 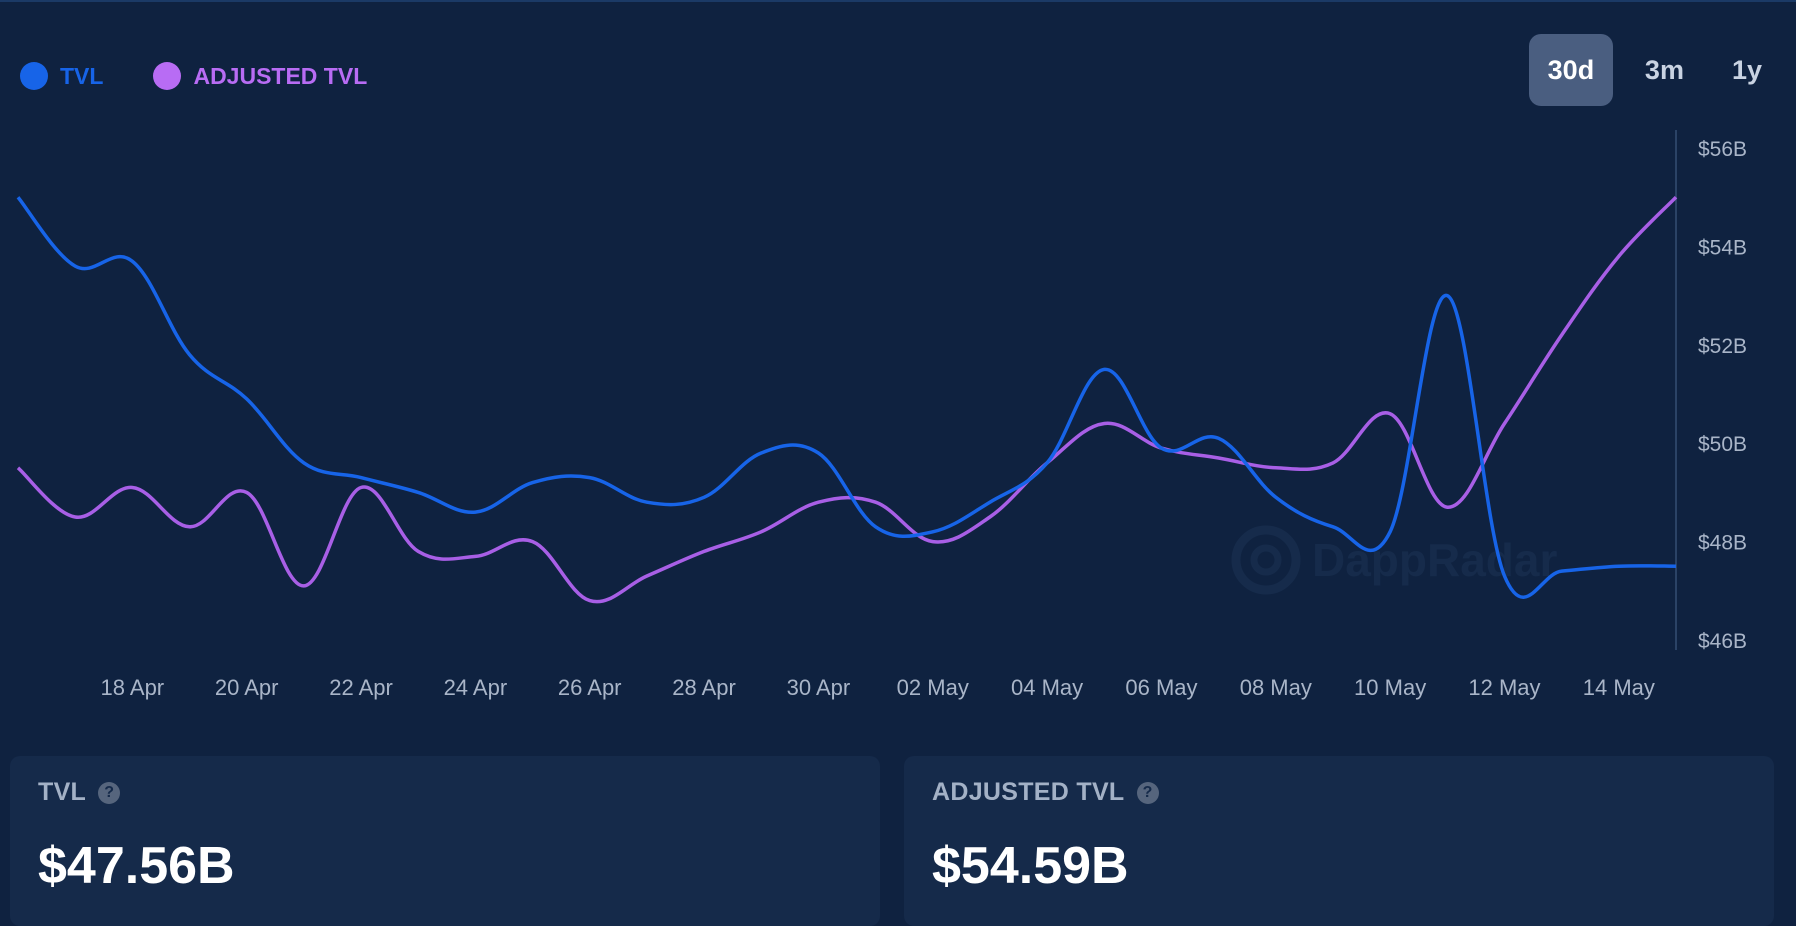 I want to click on watermark-logo-icon, so click(x=1266, y=560).